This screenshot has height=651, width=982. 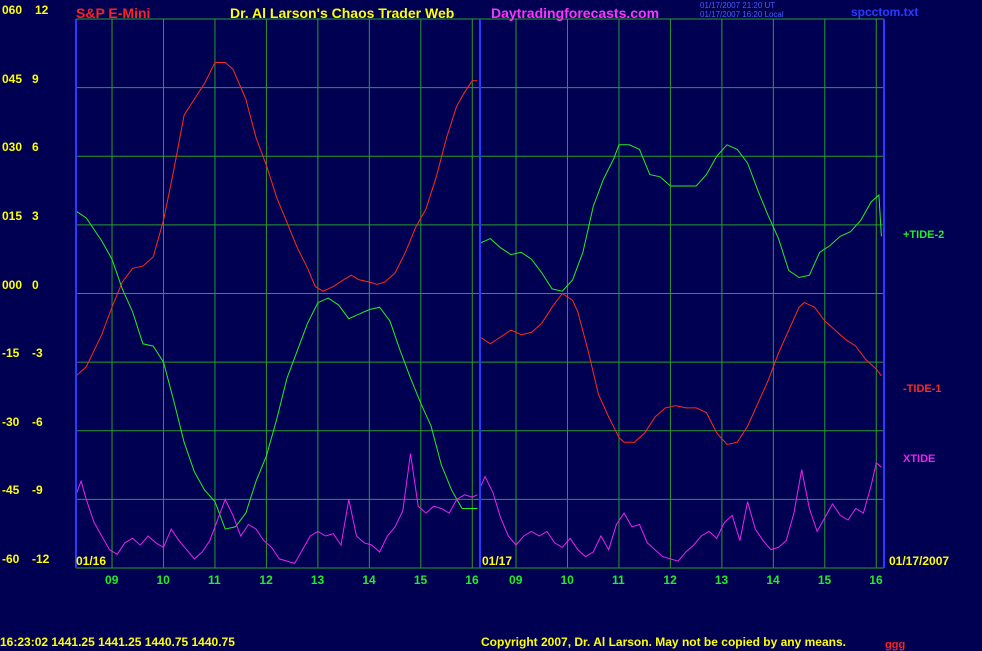 I want to click on site-link: Daytradingforecasts.com, so click(x=575, y=13).